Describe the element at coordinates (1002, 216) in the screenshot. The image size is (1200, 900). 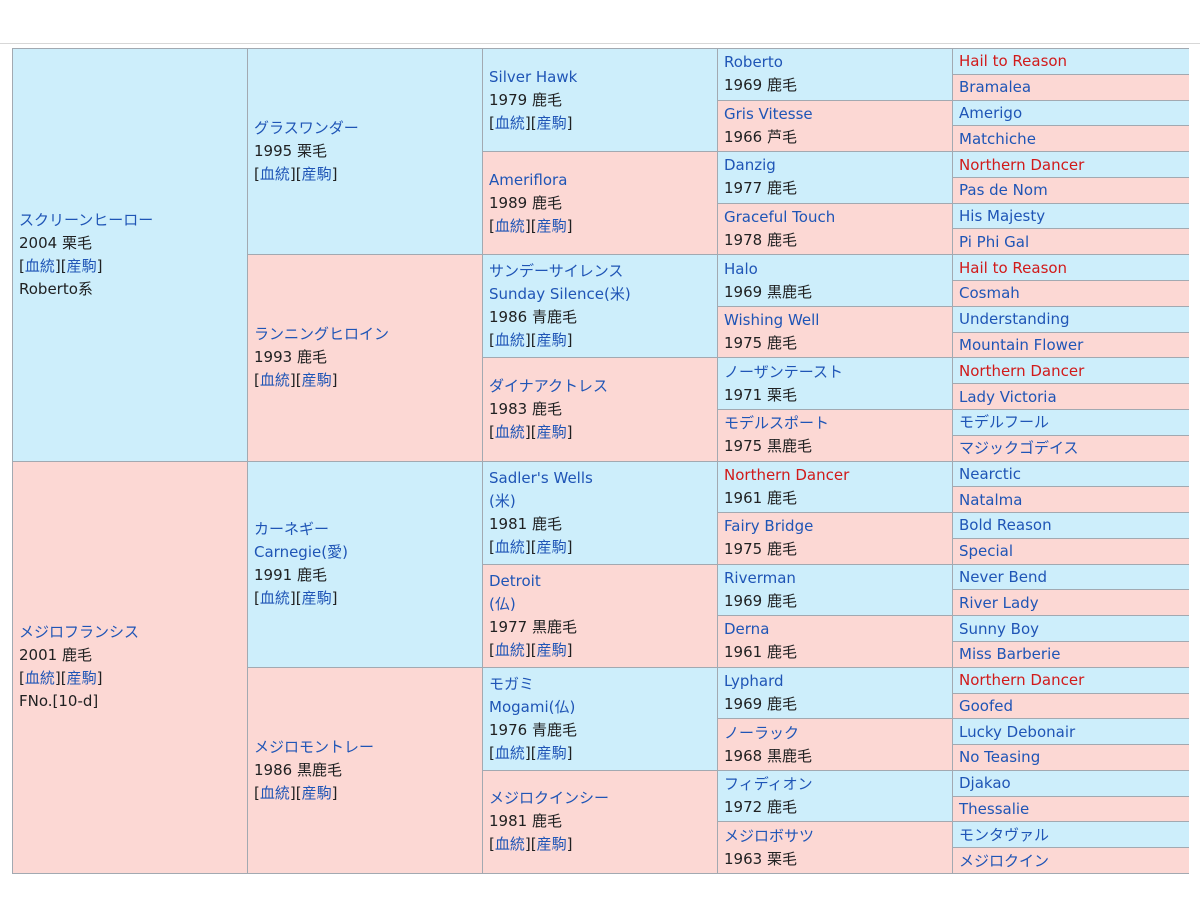
I see `horse-name-link: His Majesty` at that location.